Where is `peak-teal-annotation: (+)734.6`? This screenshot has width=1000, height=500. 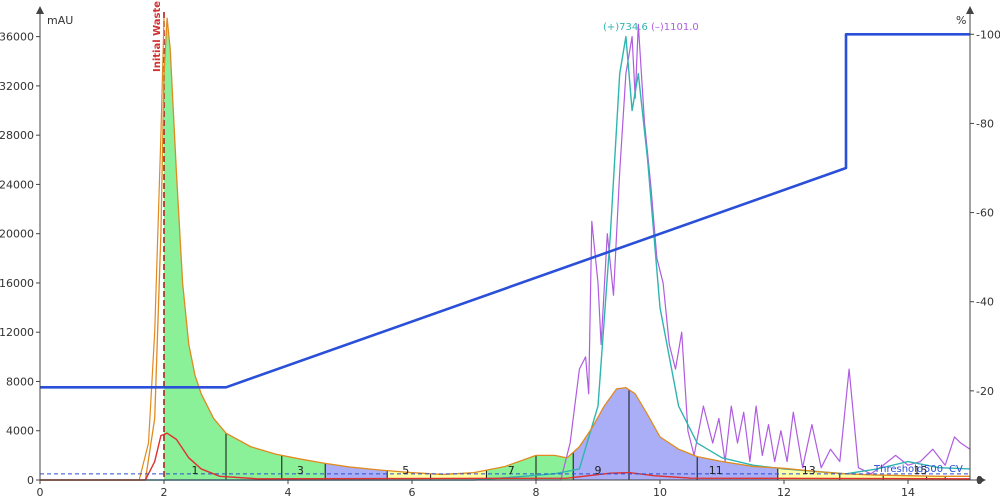
peak-teal-annotation: (+)734.6 is located at coordinates (625, 27).